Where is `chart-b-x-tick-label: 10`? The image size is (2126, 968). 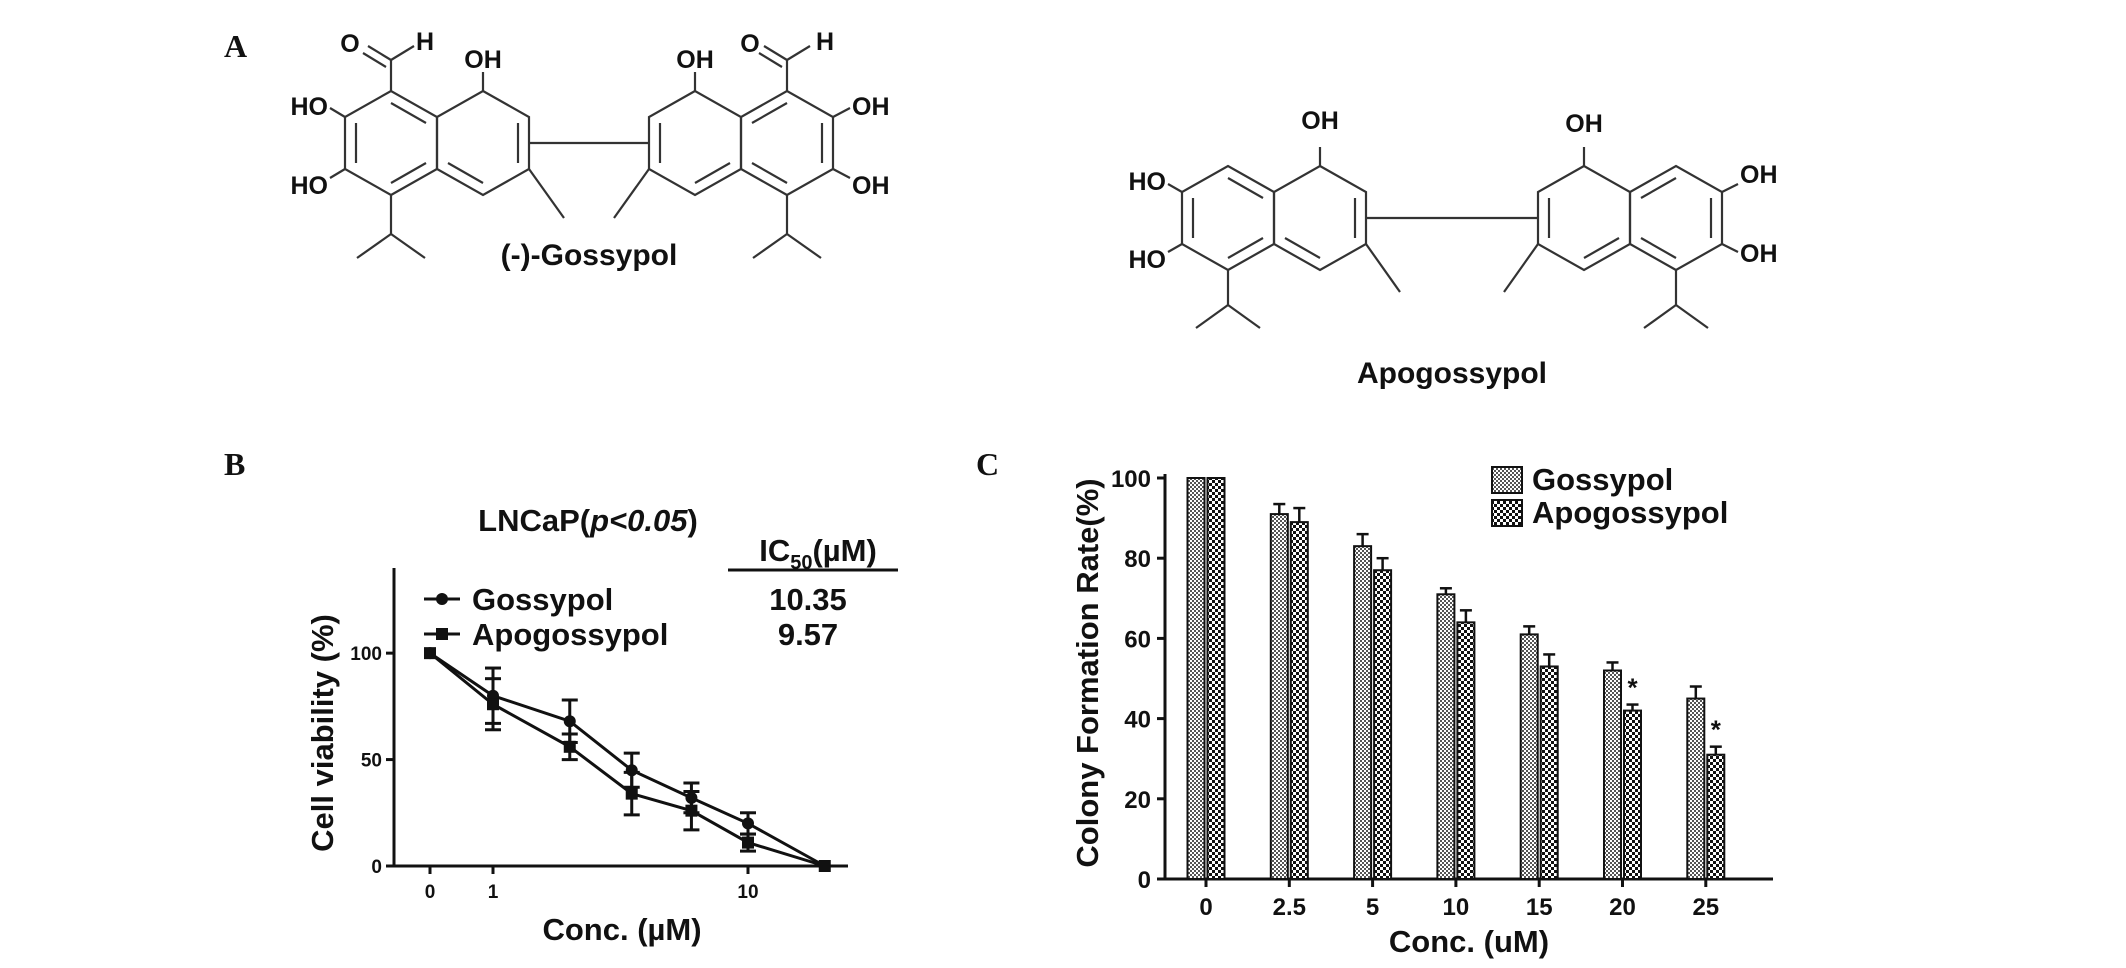 chart-b-x-tick-label: 10 is located at coordinates (747, 892).